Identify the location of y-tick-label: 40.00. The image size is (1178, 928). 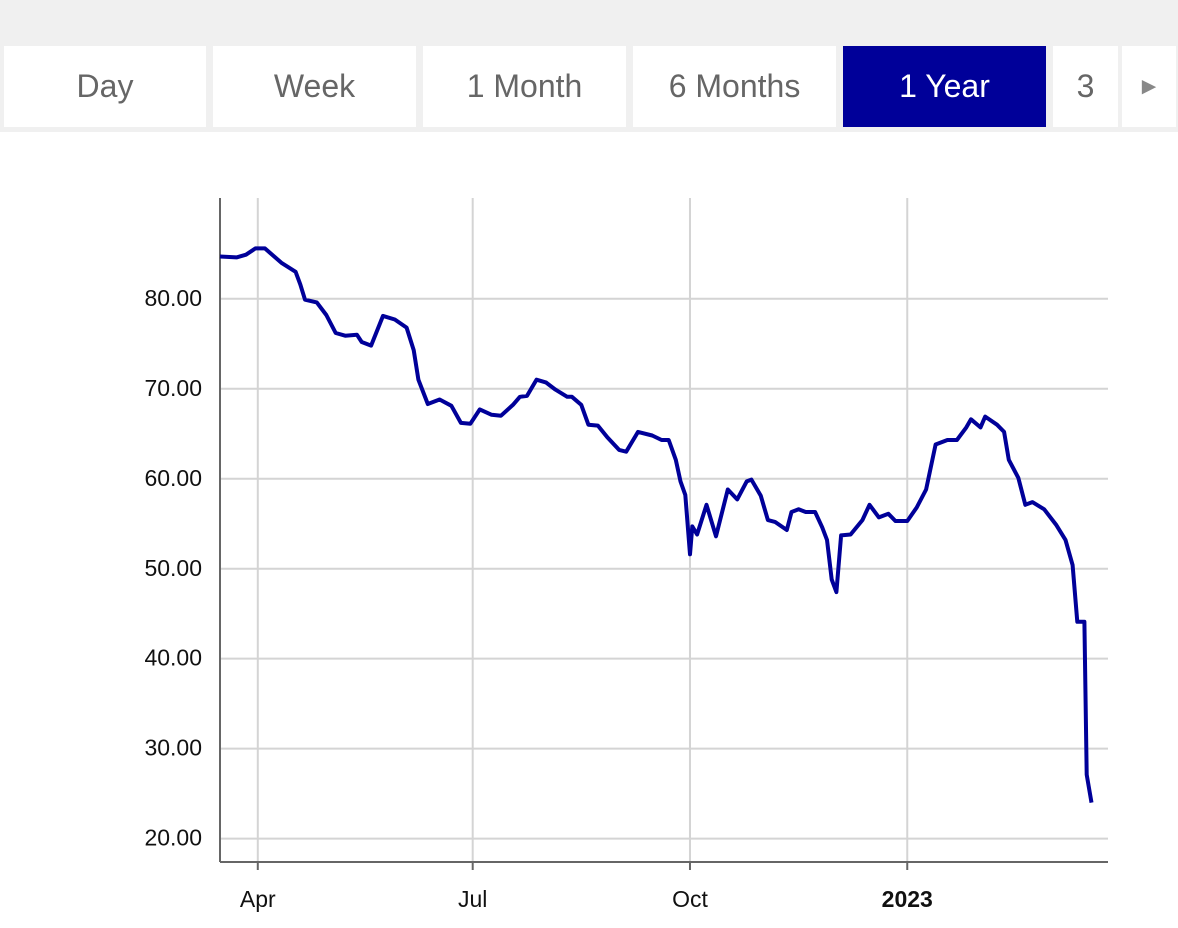
(173, 658).